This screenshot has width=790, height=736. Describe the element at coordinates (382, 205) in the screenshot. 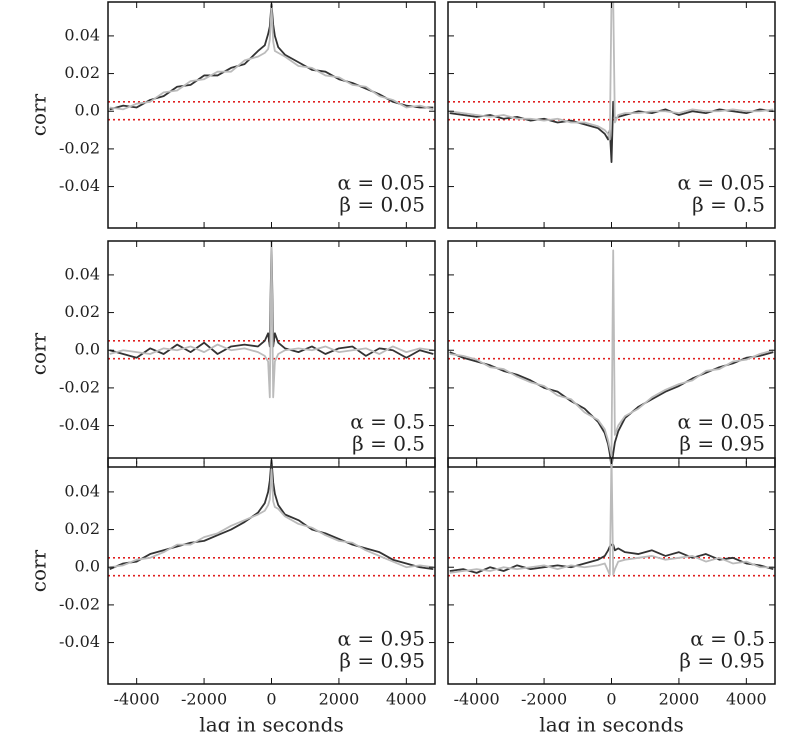

I see `annotation: β = 0.05` at that location.